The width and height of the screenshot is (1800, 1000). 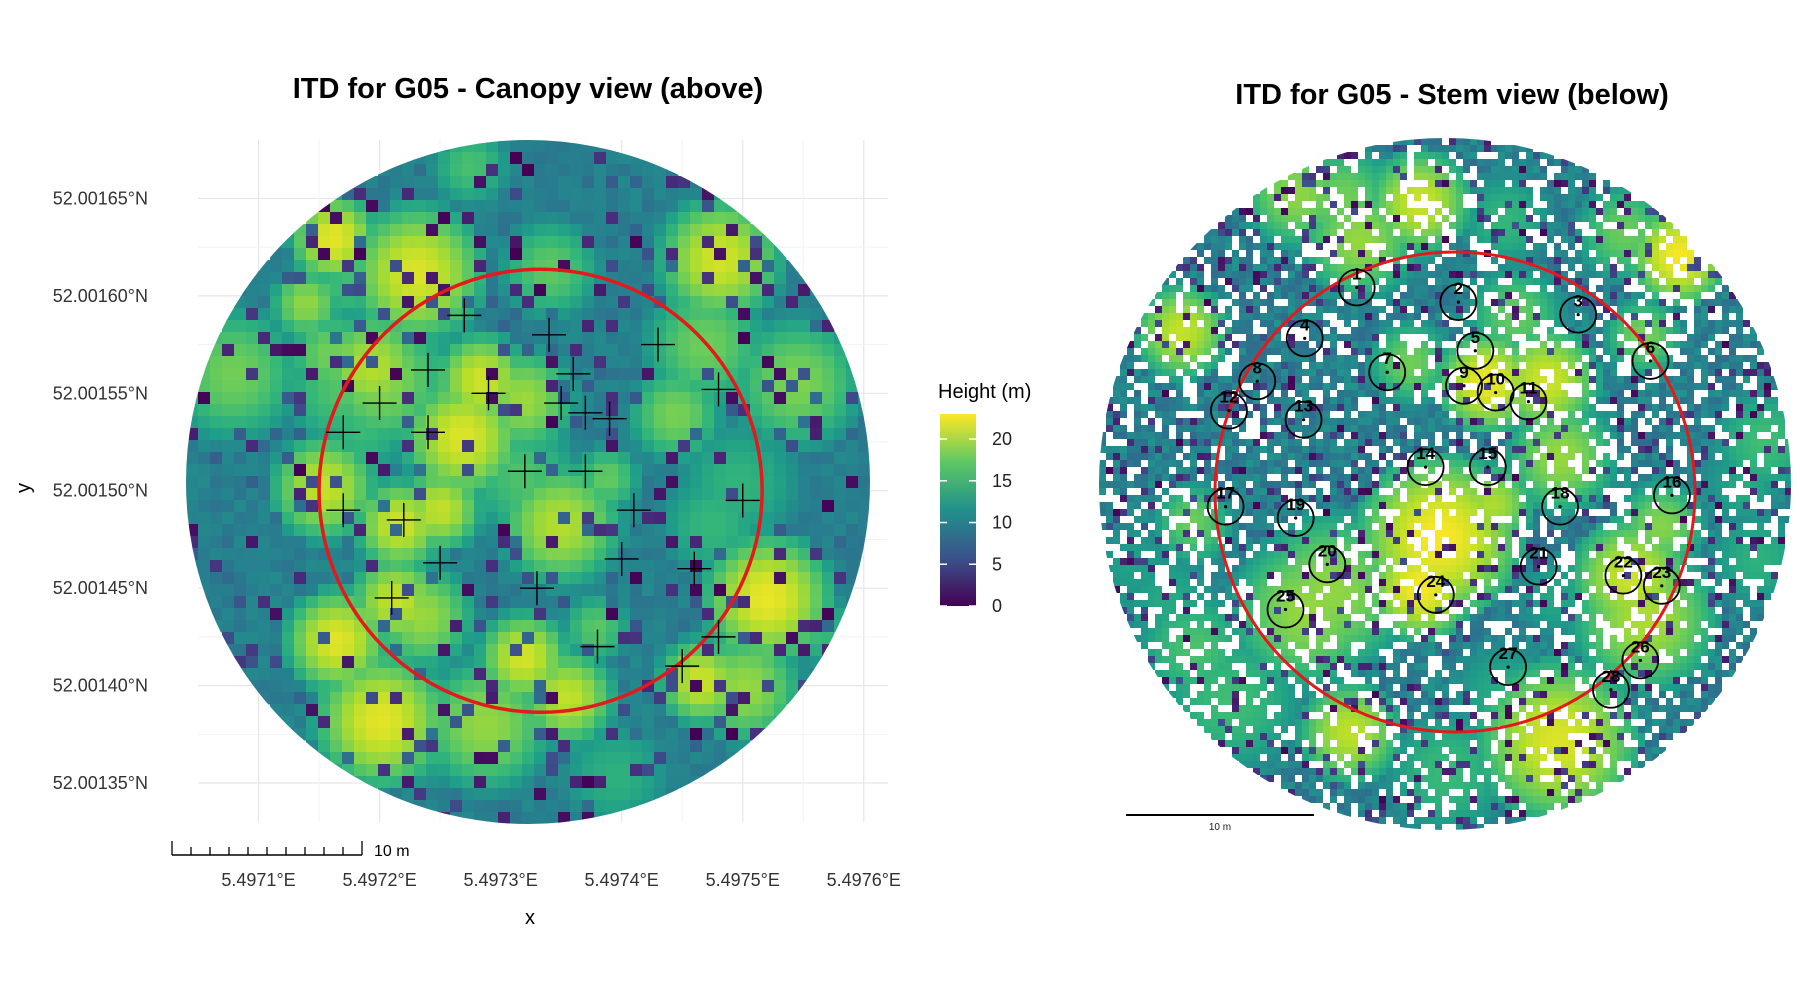 What do you see at coordinates (1451, 95) in the screenshot?
I see `stem-chart-title: ITD for G05 - Stem view (below)` at bounding box center [1451, 95].